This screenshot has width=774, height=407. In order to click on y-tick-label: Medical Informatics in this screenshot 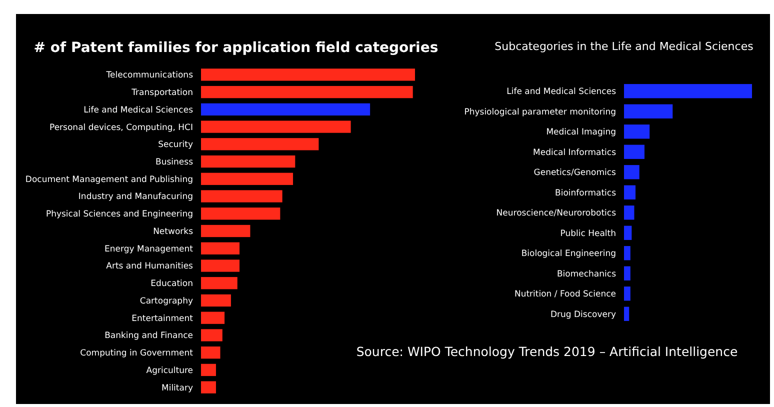, I will do `click(575, 153)`.